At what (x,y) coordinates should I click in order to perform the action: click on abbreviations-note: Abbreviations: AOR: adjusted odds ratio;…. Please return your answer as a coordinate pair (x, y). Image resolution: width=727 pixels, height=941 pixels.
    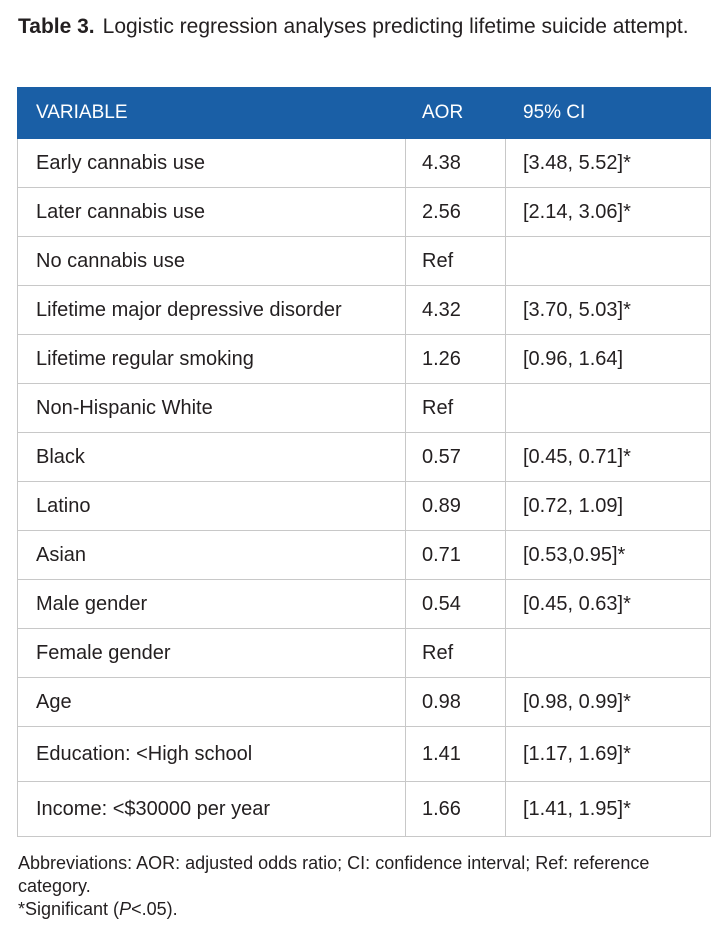
    Looking at the image, I should click on (334, 874).